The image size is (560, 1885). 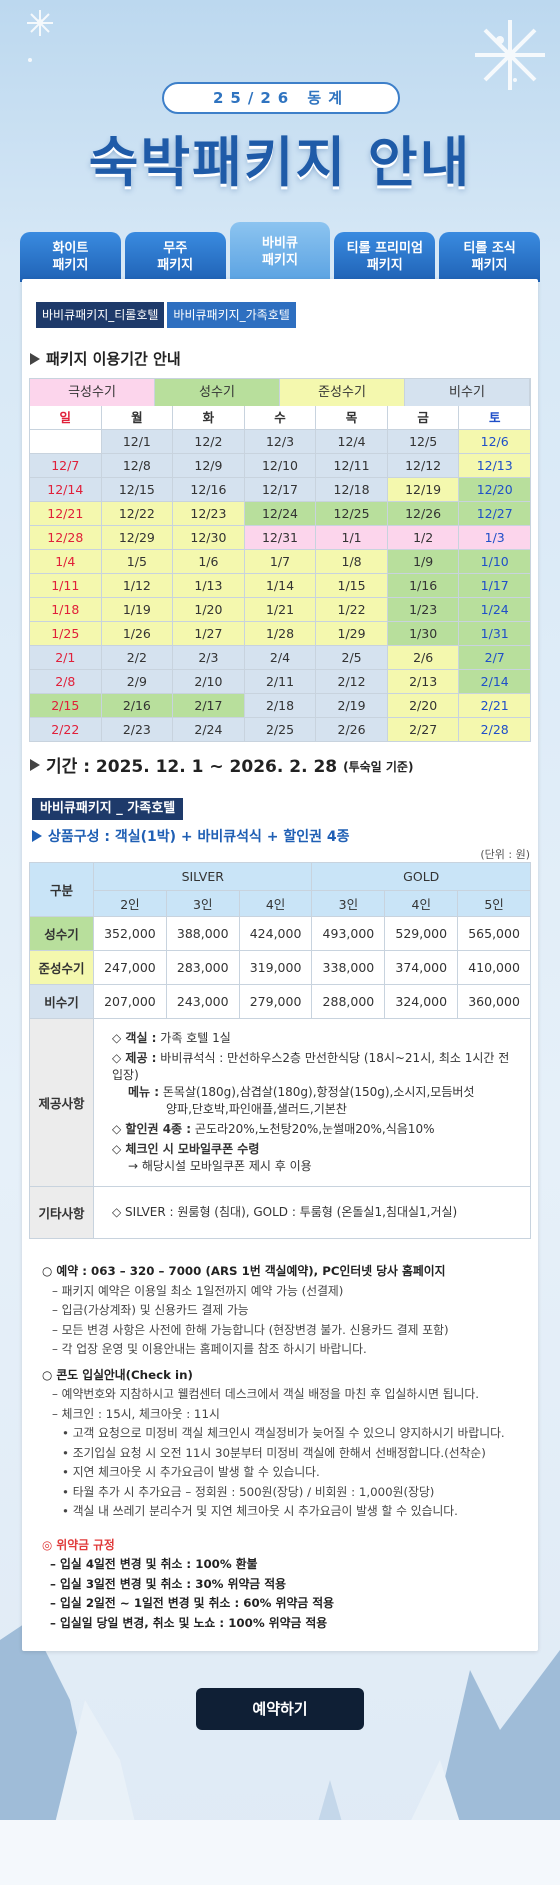 I want to click on date-cell: 2/12, so click(x=351, y=681).